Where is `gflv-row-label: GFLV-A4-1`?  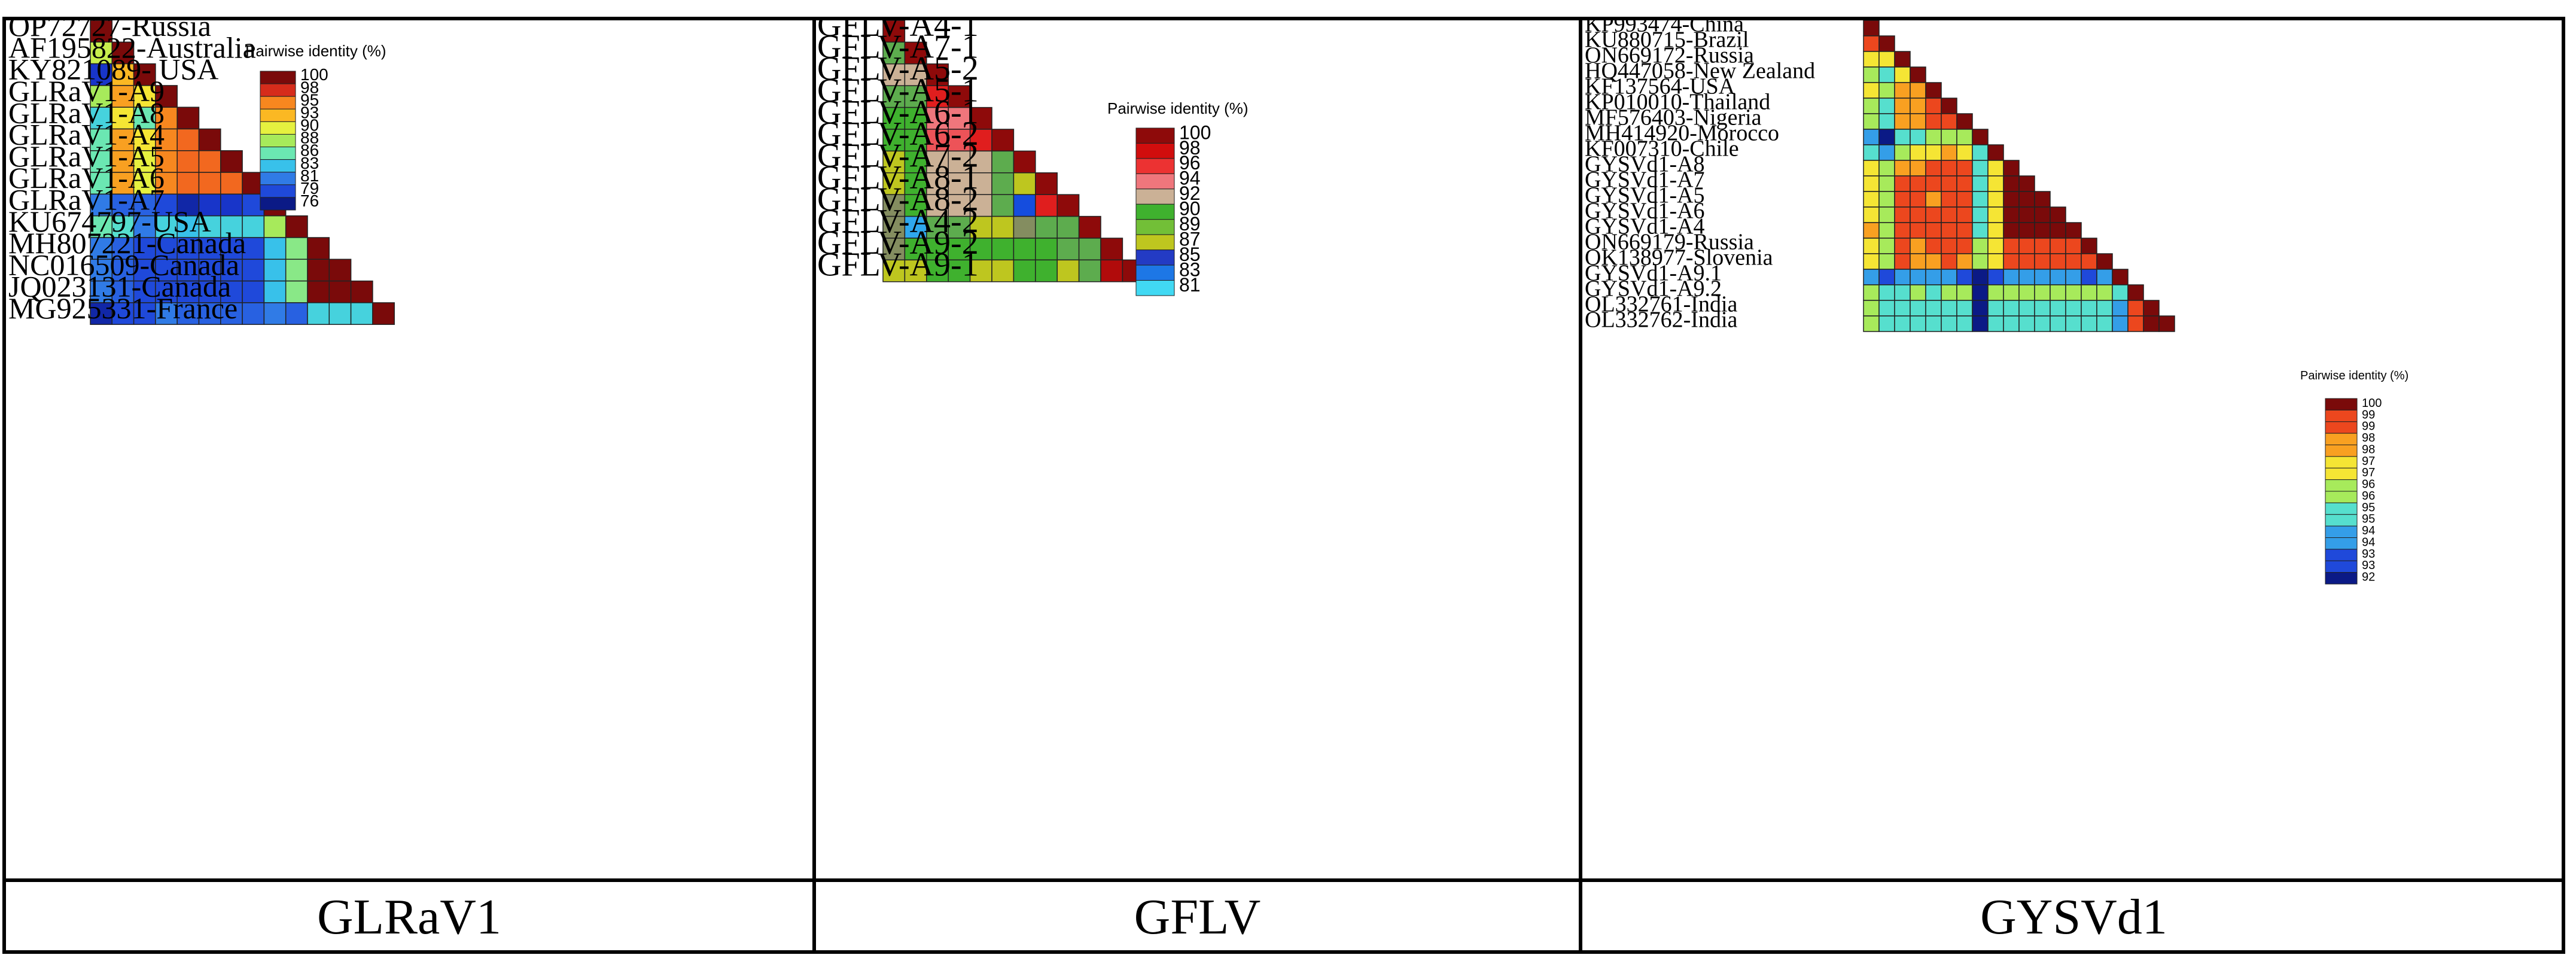
gflv-row-label: GFLV-A4-1 is located at coordinates (898, 32).